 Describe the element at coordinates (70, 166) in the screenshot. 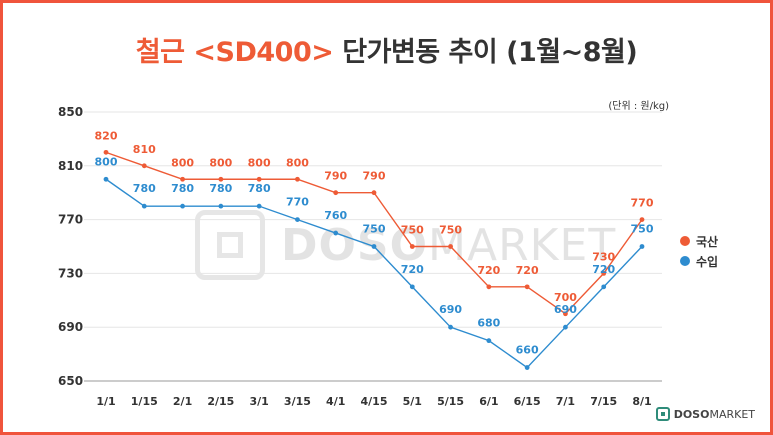

I see `y-tick-label: 810` at that location.